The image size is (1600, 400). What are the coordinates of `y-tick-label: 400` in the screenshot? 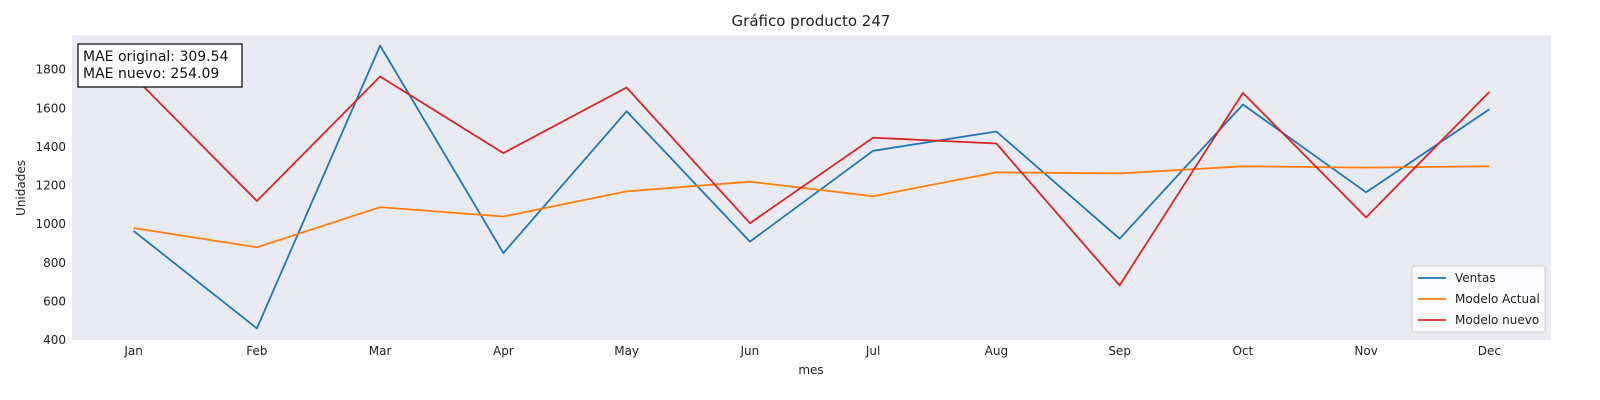 It's located at (54, 340).